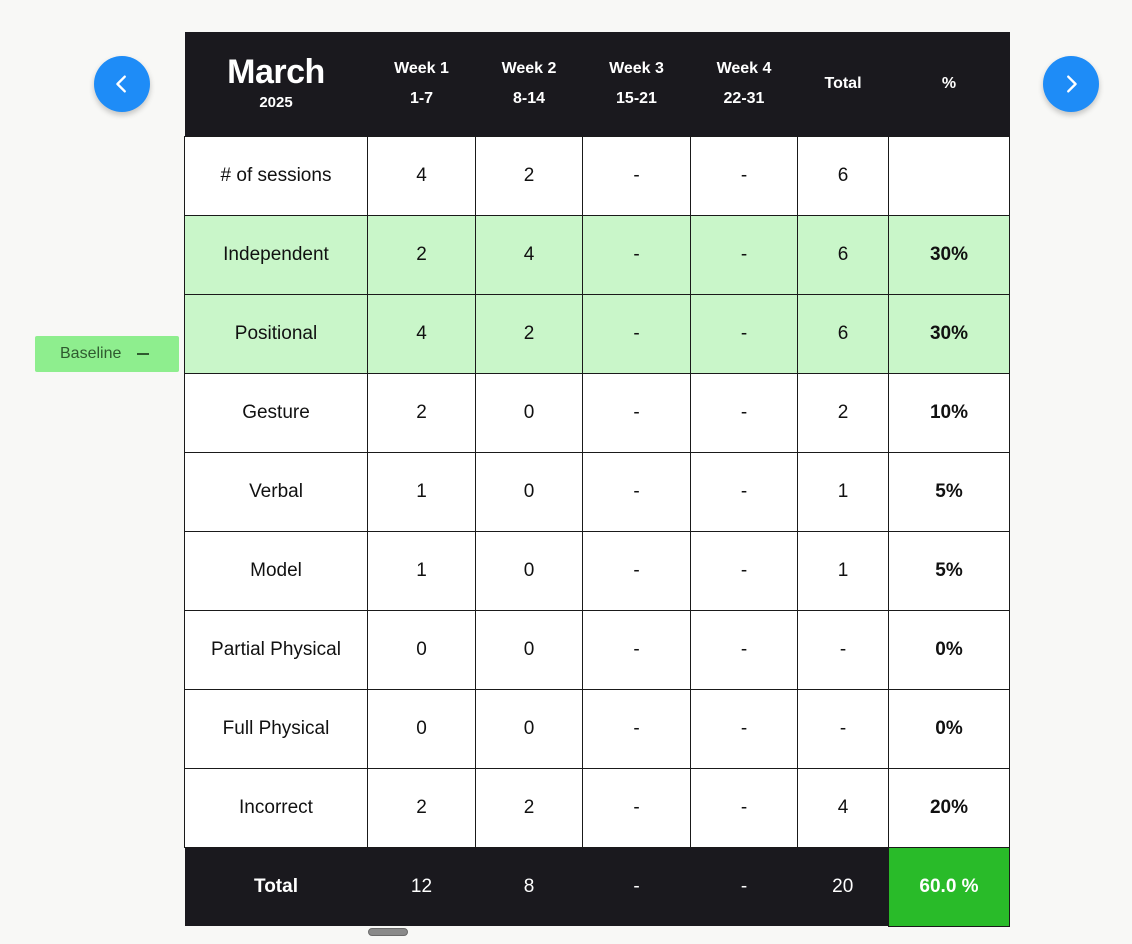 This screenshot has width=1132, height=944. I want to click on row-label: Incorrect, so click(276, 807).